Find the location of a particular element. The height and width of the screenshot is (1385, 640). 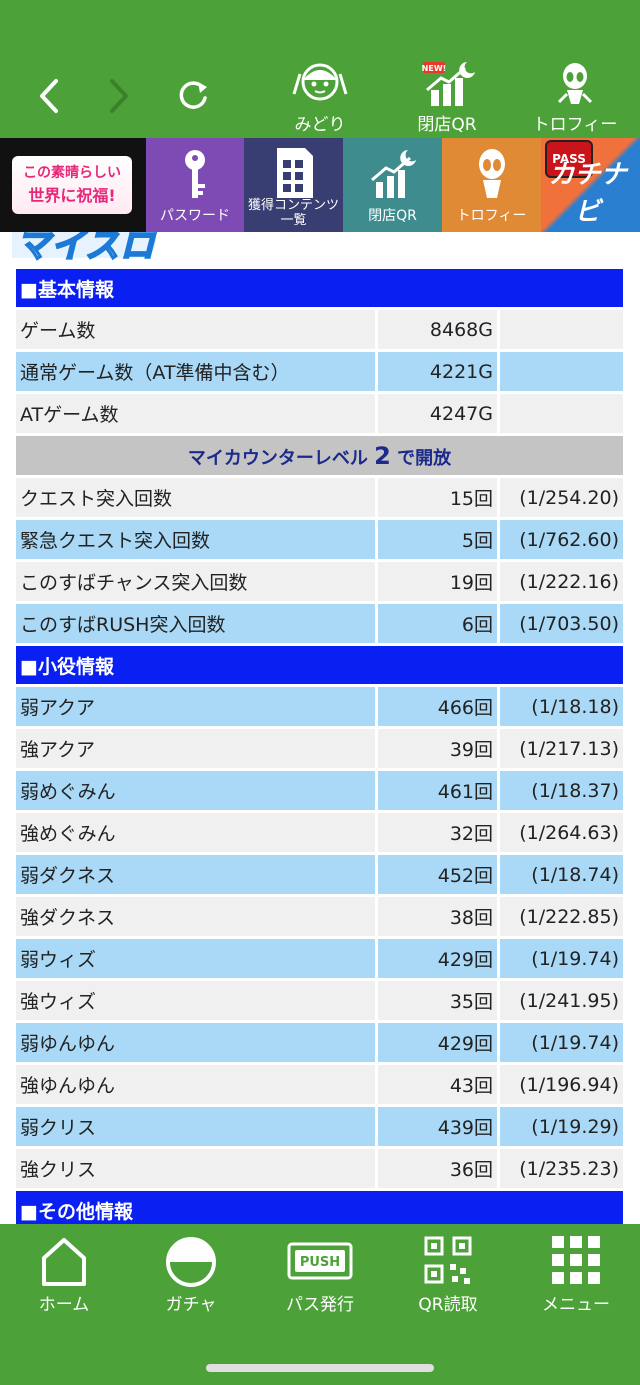

back-arrow-icon is located at coordinates (49, 96).